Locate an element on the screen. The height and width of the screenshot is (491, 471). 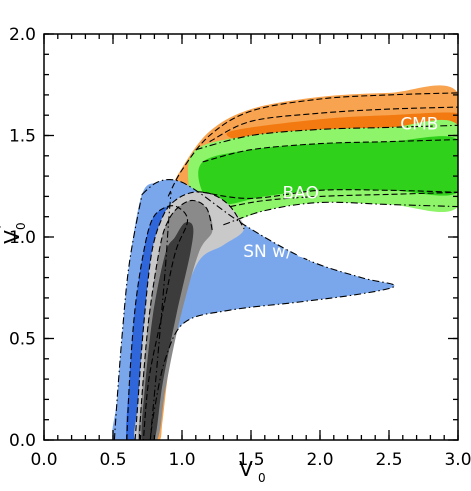
x-tick-label: 1.0 is located at coordinates (181, 460).